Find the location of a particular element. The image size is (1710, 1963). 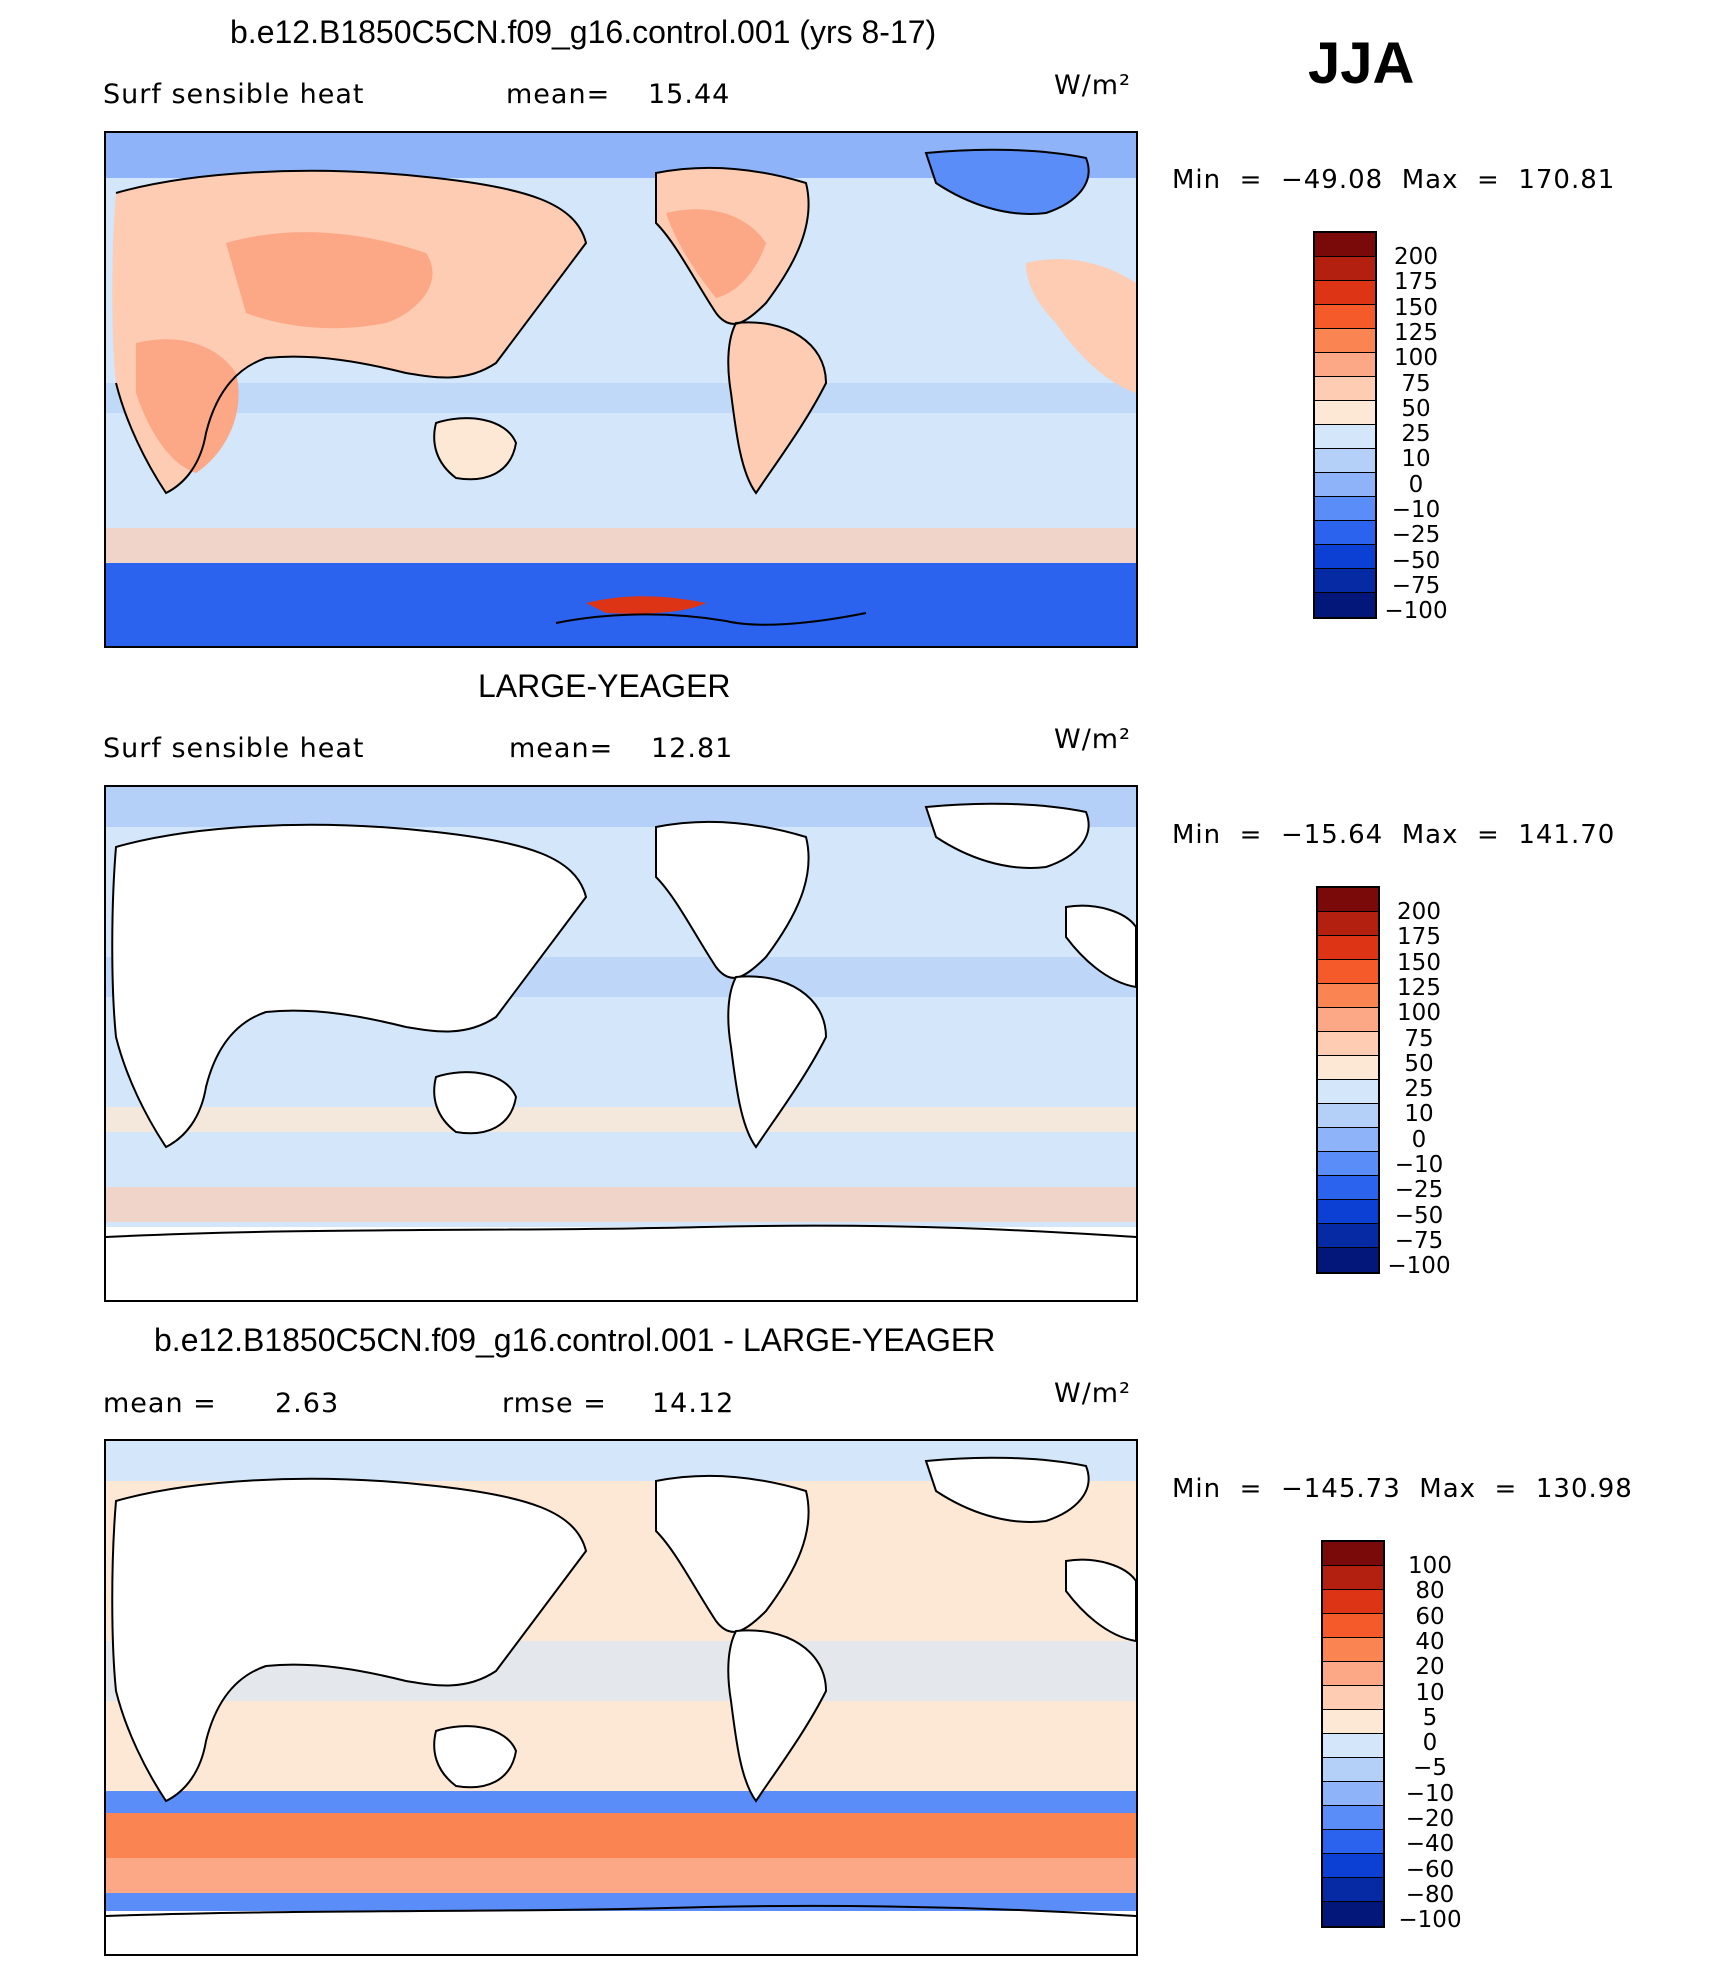

units-label-obs: W/m² is located at coordinates (1092, 739).